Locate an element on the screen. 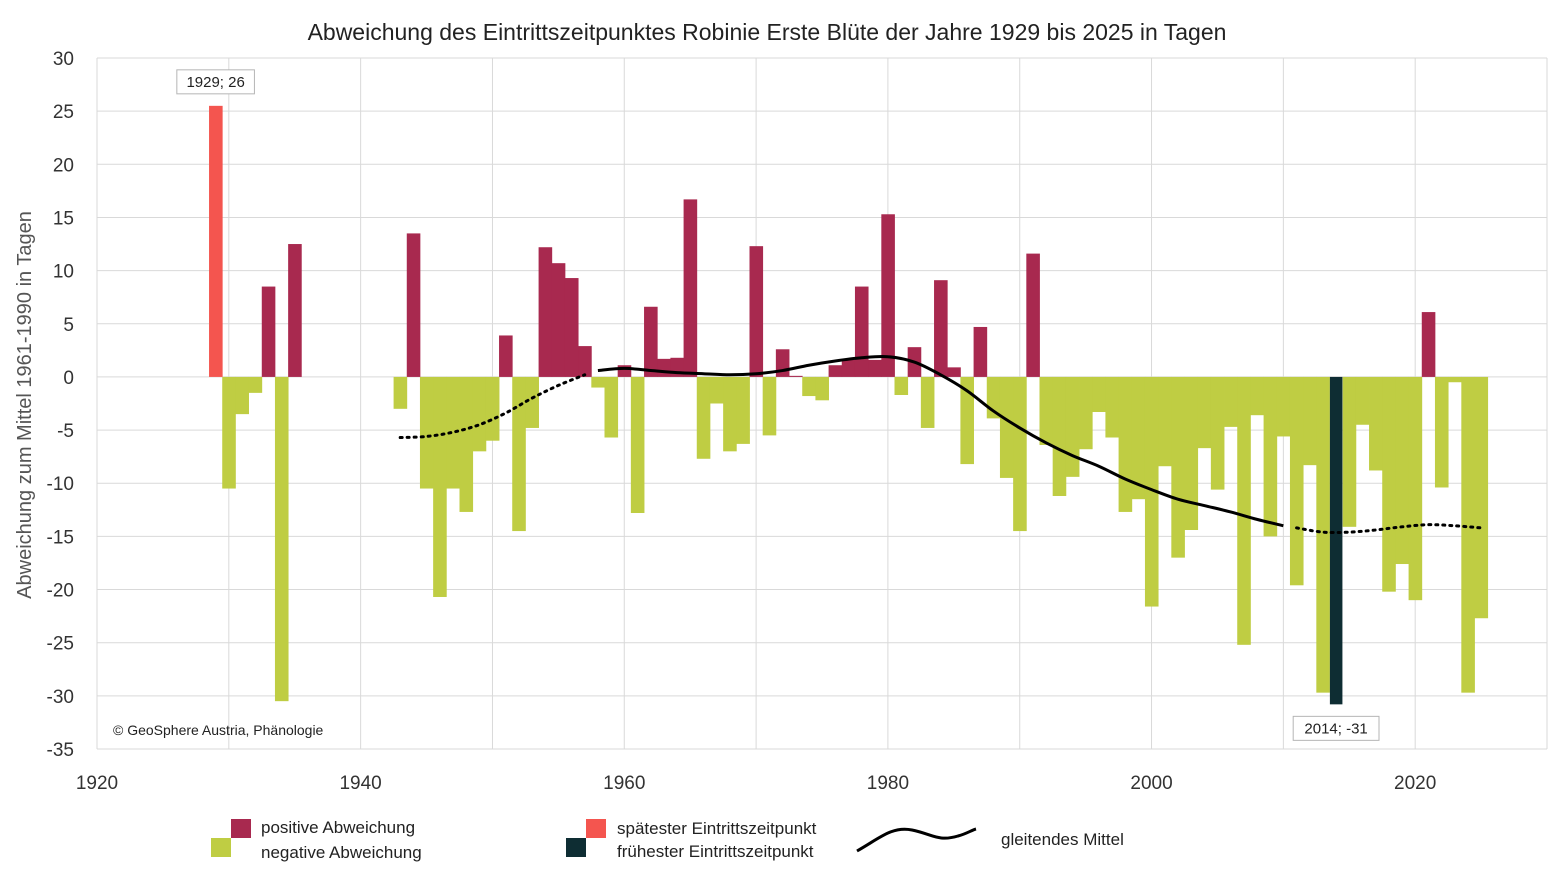 The height and width of the screenshot is (880, 1563). bar-1952 is located at coordinates (519, 454).